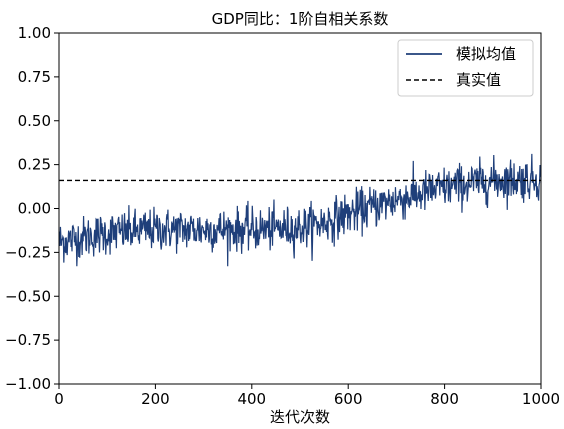 This screenshot has width=564, height=429. Describe the element at coordinates (34, 33) in the screenshot. I see `y-tick-label: 1.00` at that location.